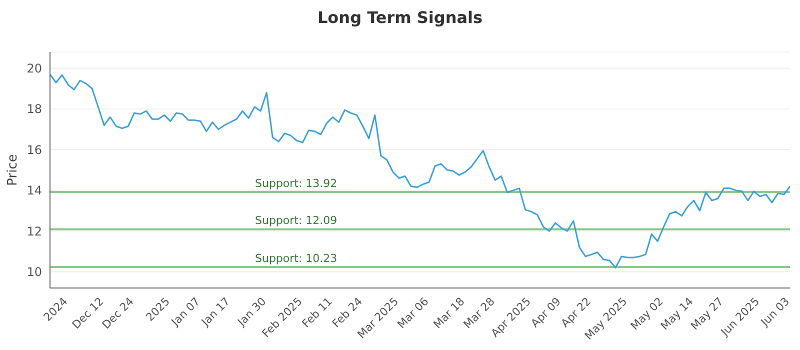 The height and width of the screenshot is (350, 800). What do you see at coordinates (400, 18) in the screenshot?
I see `chart-title: Long Term Signals` at bounding box center [400, 18].